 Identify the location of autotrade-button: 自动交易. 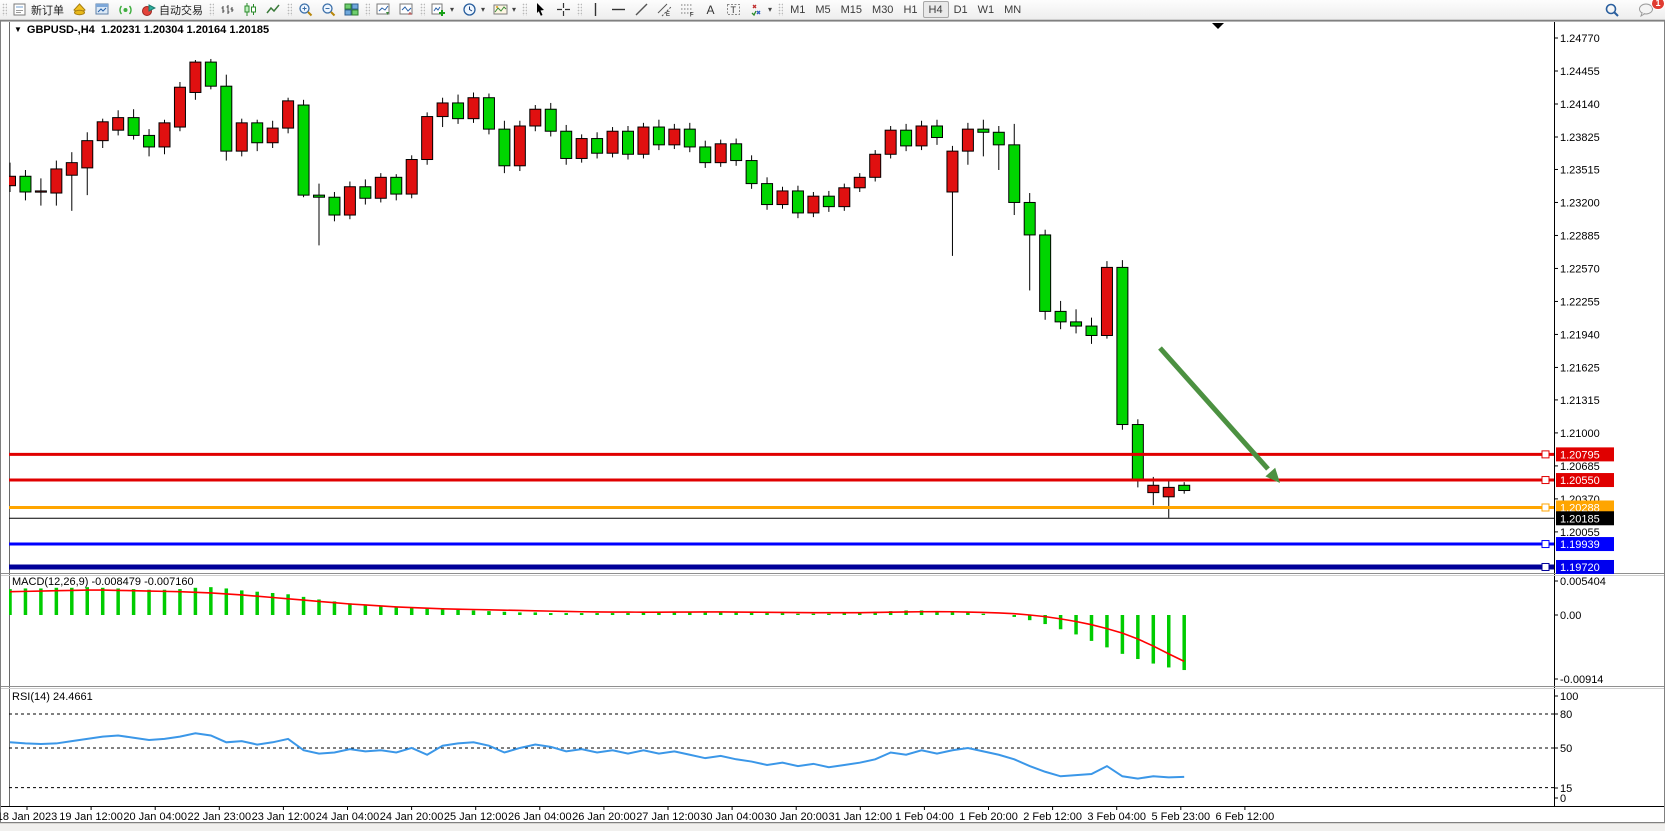
(172, 9).